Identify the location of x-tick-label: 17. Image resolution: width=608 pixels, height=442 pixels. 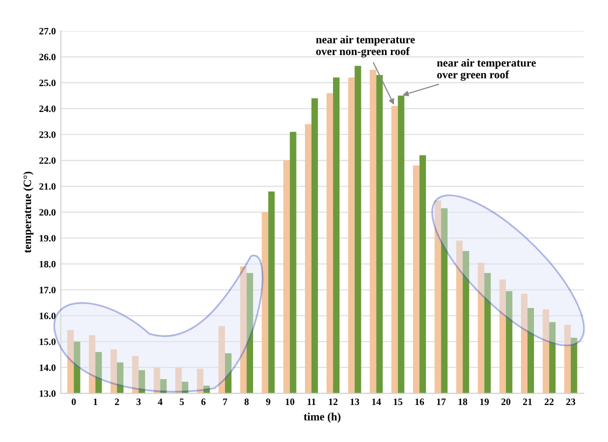
(441, 401).